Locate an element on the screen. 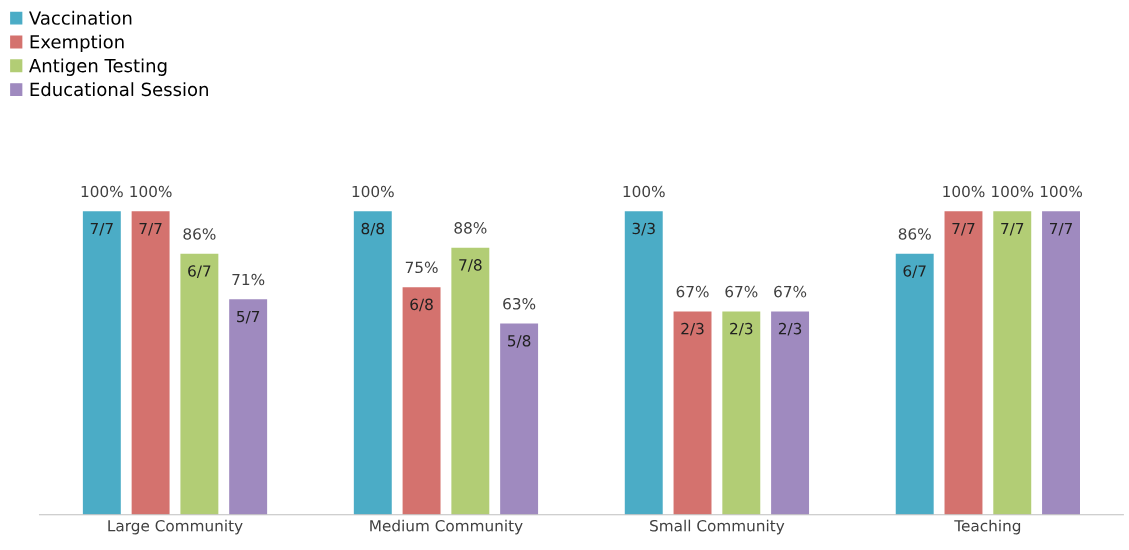 The image size is (1129, 550). data-label: 88% is located at coordinates (470, 228).